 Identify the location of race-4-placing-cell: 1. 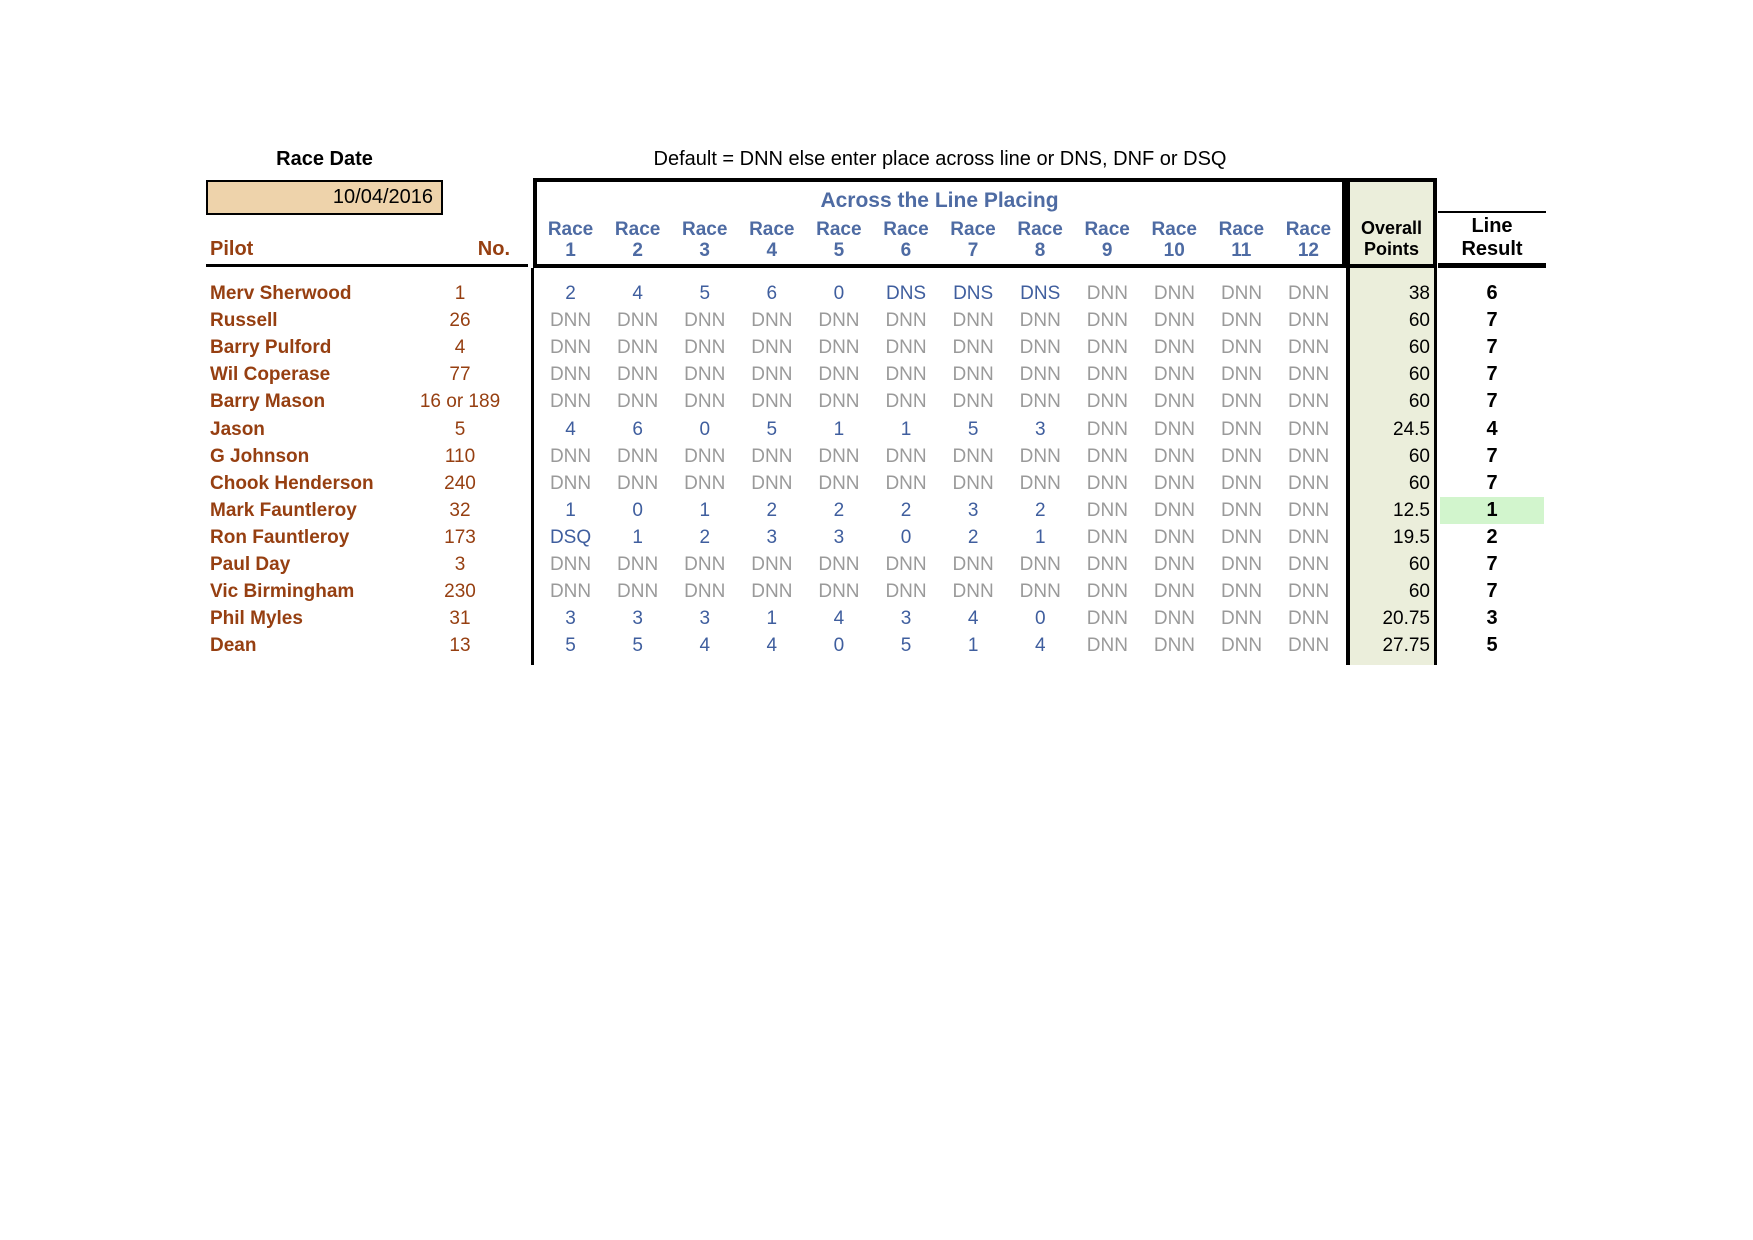
(772, 619).